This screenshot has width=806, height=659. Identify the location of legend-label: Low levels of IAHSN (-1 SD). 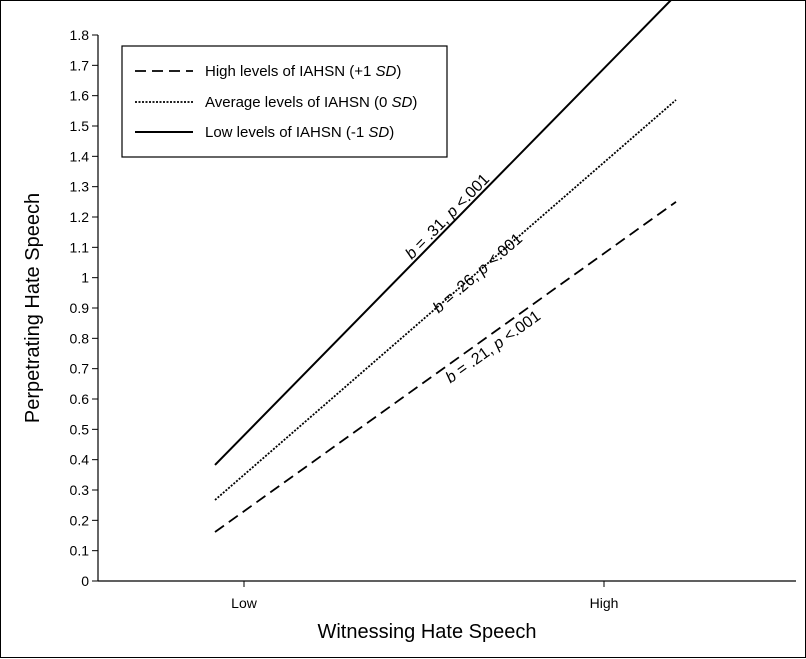
(299, 132).